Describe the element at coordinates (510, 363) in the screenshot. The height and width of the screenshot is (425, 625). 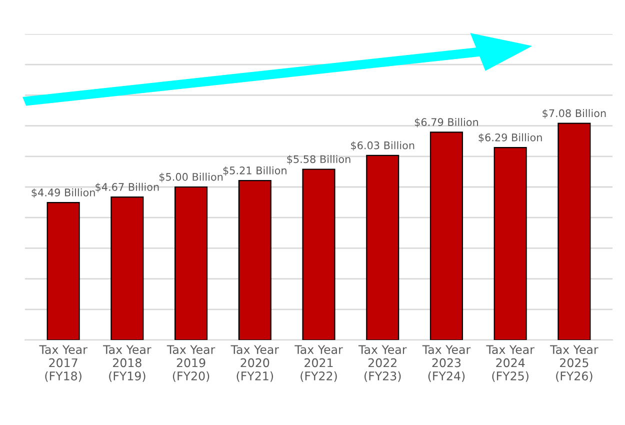
I see `x-tick-label: Tax Year 2024 (FY25)` at that location.